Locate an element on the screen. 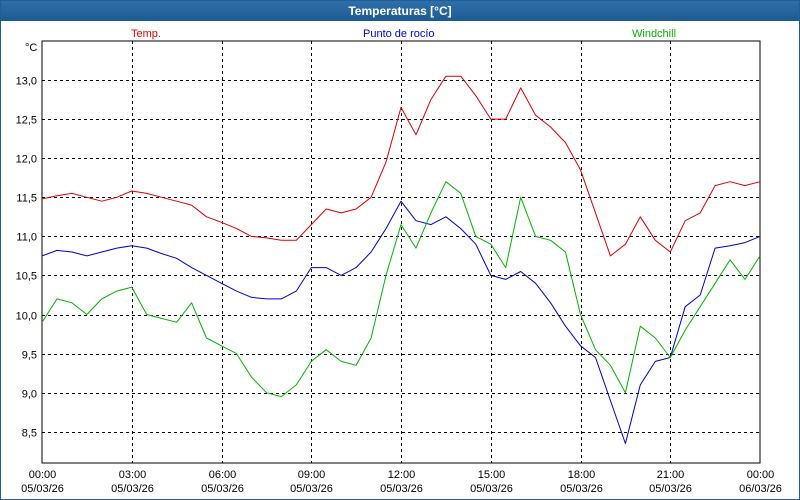  y-tick-label: 11,0 is located at coordinates (26, 238).